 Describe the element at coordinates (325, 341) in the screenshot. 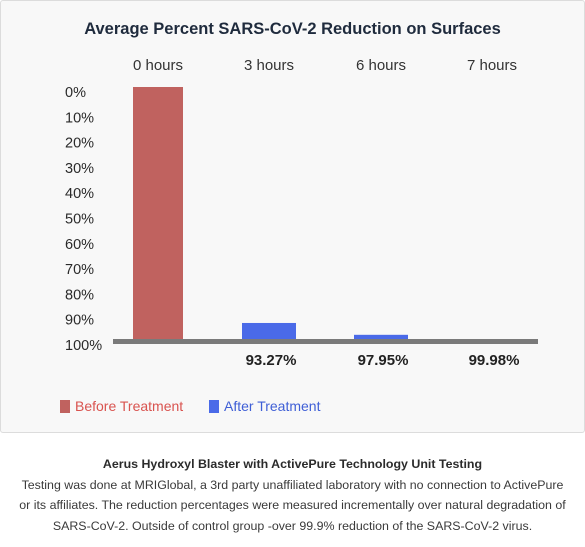

I see `x-axis-baseline` at that location.